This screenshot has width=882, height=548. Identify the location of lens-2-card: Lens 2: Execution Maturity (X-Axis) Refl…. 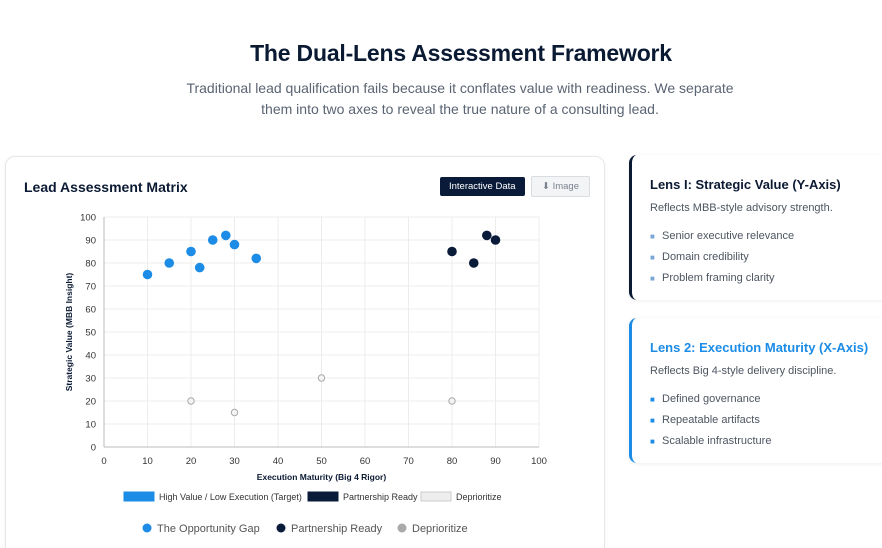
(755, 390).